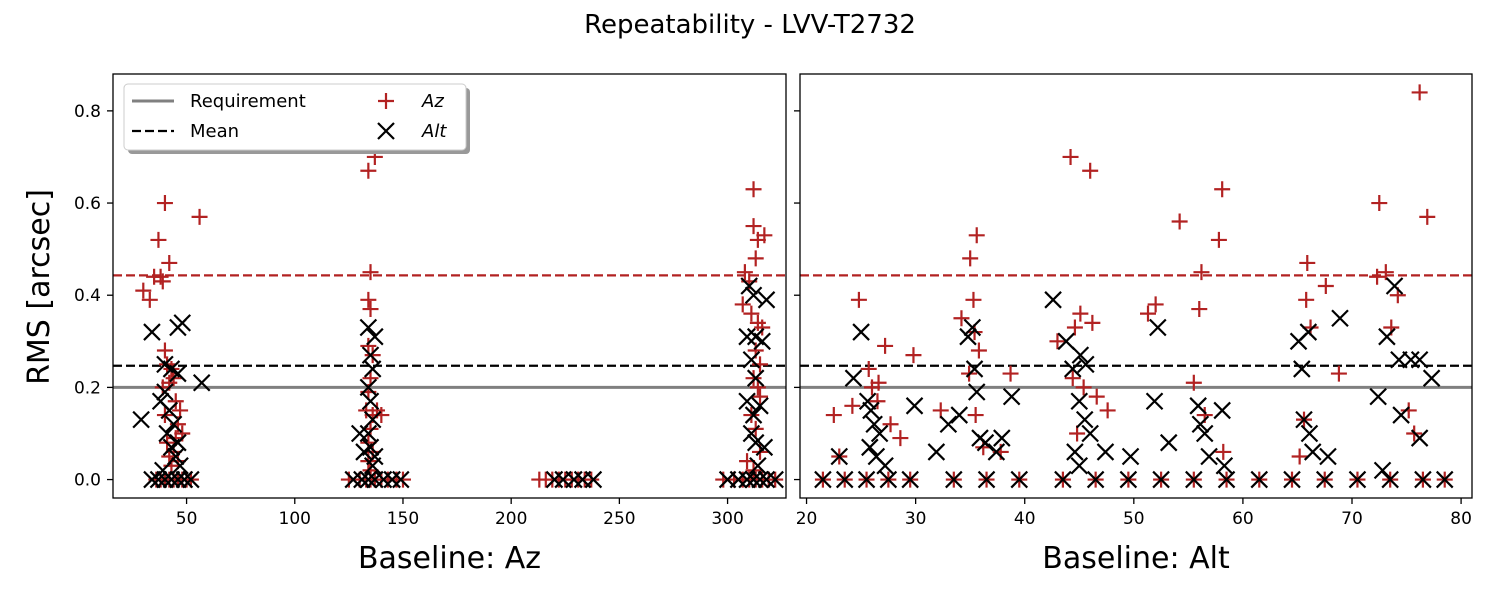  What do you see at coordinates (214, 131) in the screenshot?
I see `legend-mean-label: Mean` at bounding box center [214, 131].